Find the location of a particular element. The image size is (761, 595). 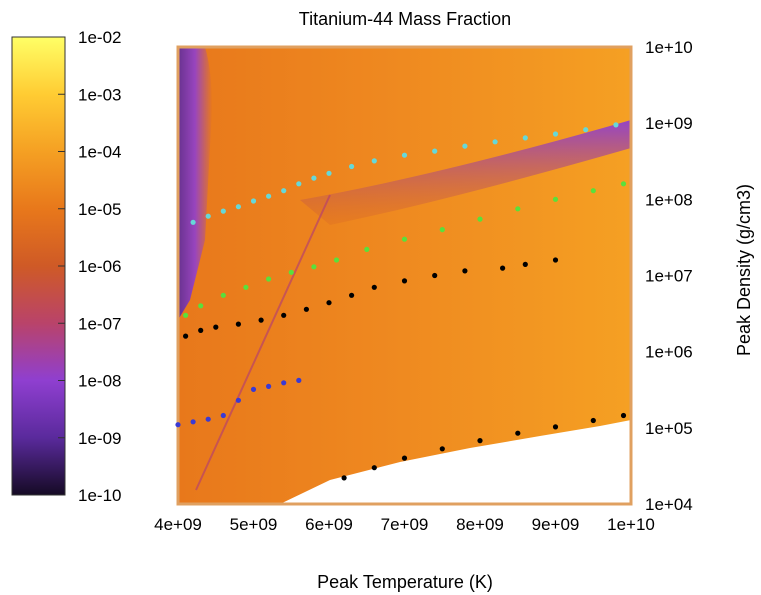

x-tick-label: 9e+09 is located at coordinates (556, 524).